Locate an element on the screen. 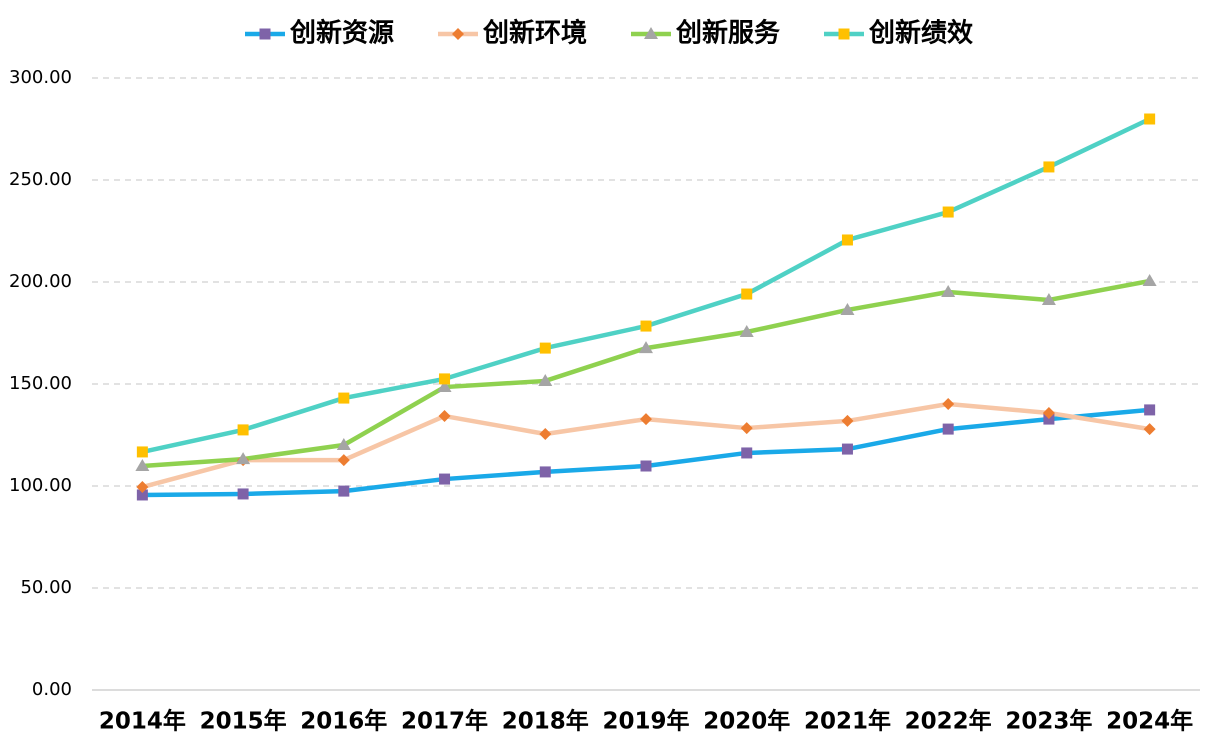 Image resolution: width=1225 pixels, height=752 pixels. x-tick-label: 2022年 is located at coordinates (948, 721).